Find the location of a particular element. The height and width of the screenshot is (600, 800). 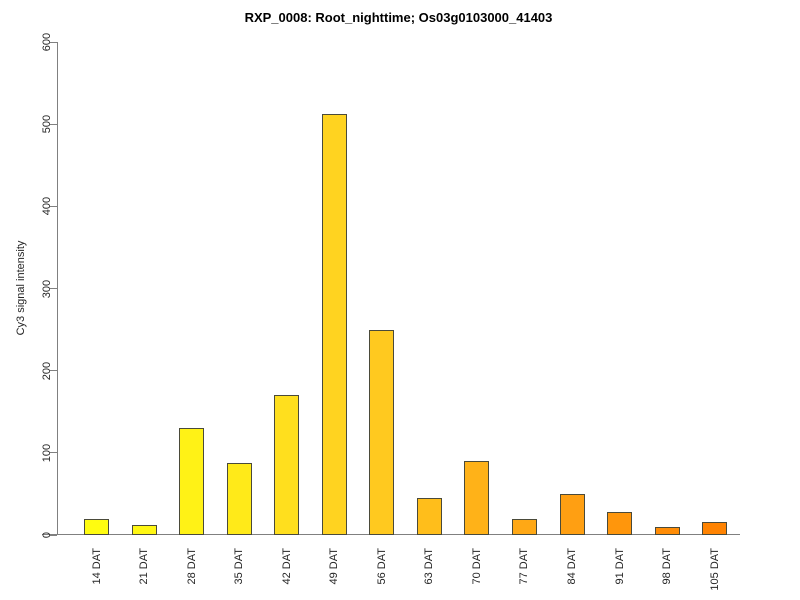

bar-56-dat is located at coordinates (382, 432).